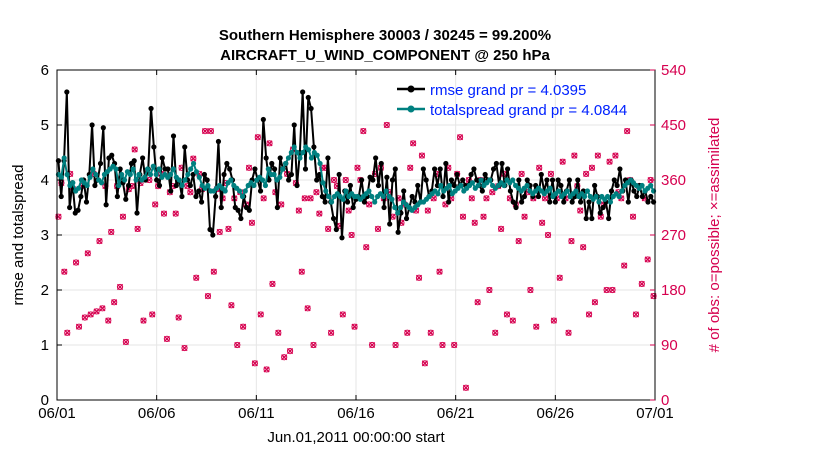 The height and width of the screenshot is (470, 830). I want to click on y-left-tick-label: 0, so click(45, 400).